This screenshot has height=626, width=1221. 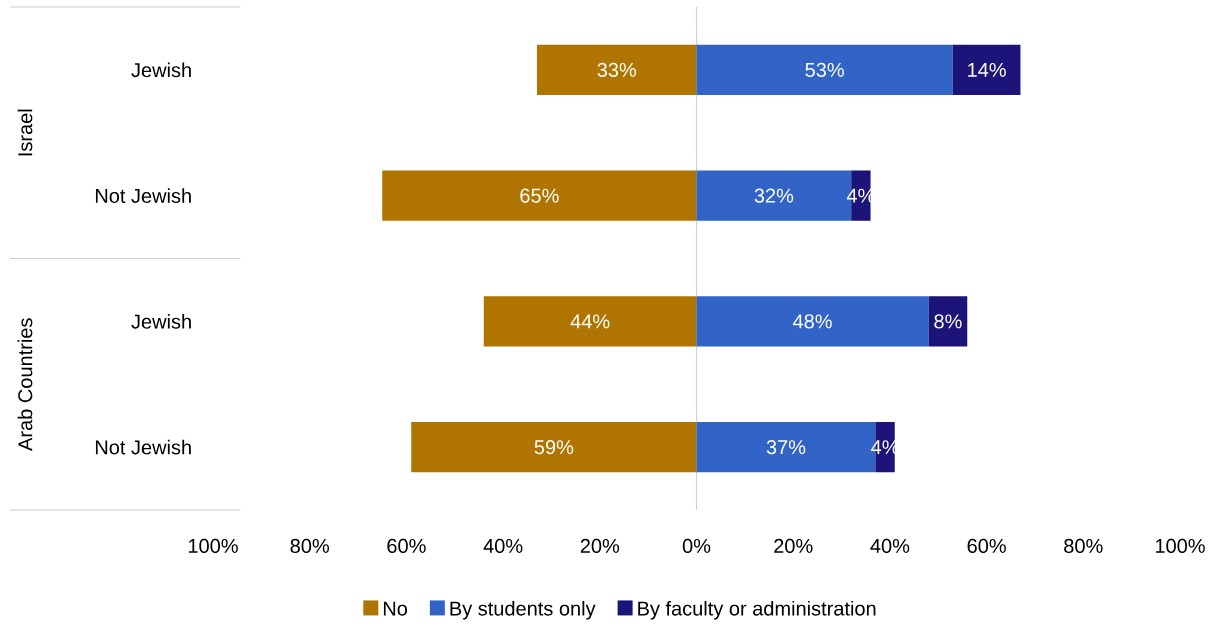 I want to click on text: Arab Countries, so click(x=25, y=384).